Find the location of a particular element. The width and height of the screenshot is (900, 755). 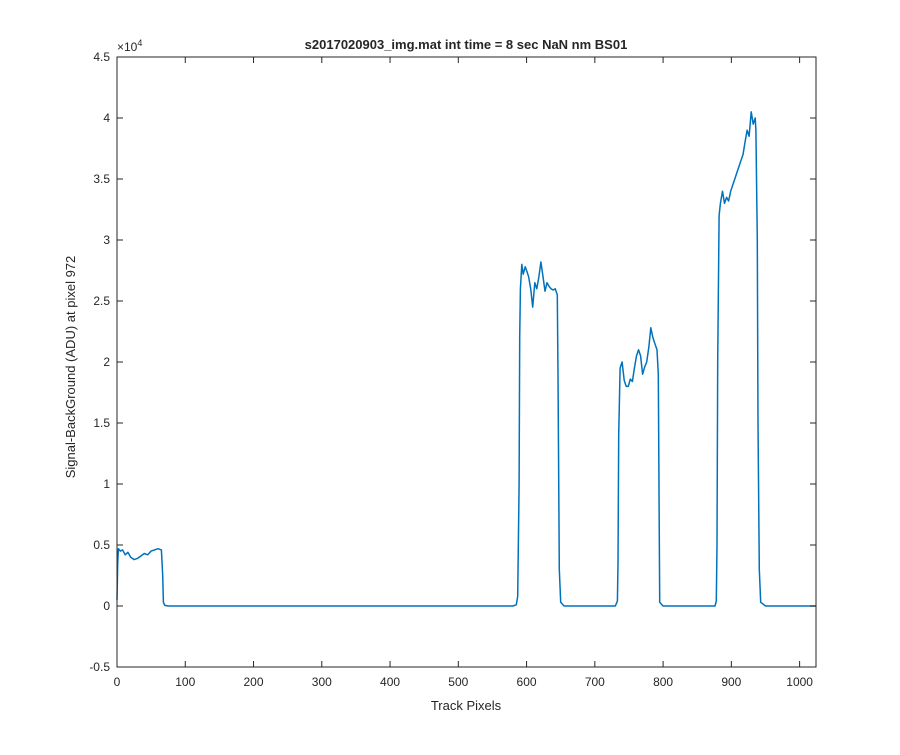

x-tick-label: 600 is located at coordinates (527, 682).